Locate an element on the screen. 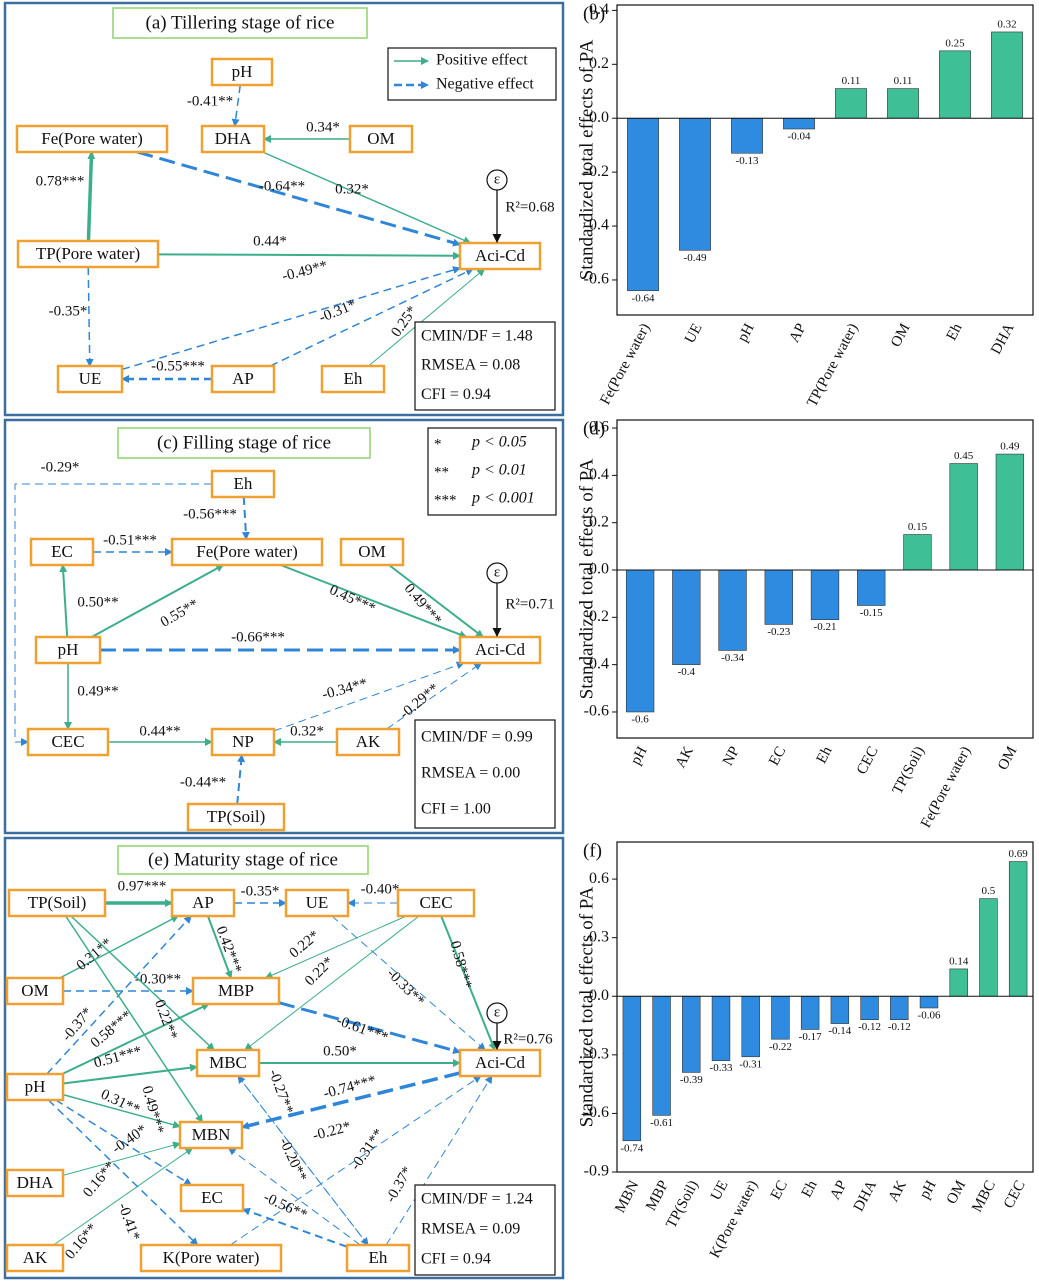  value-label: -0.74 is located at coordinates (631, 1148).